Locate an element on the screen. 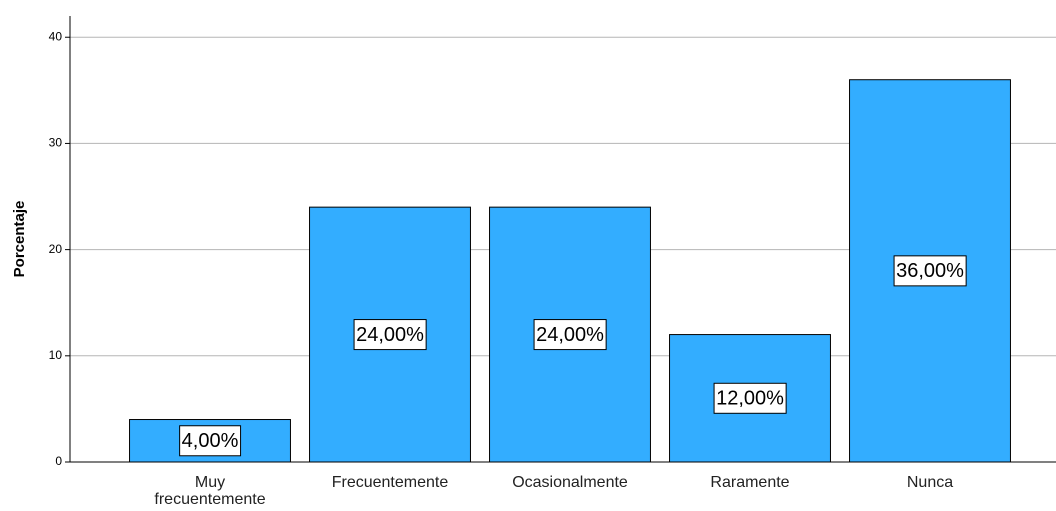 This screenshot has height=511, width=1056. x-tick-label: Frecuentemente is located at coordinates (390, 482).